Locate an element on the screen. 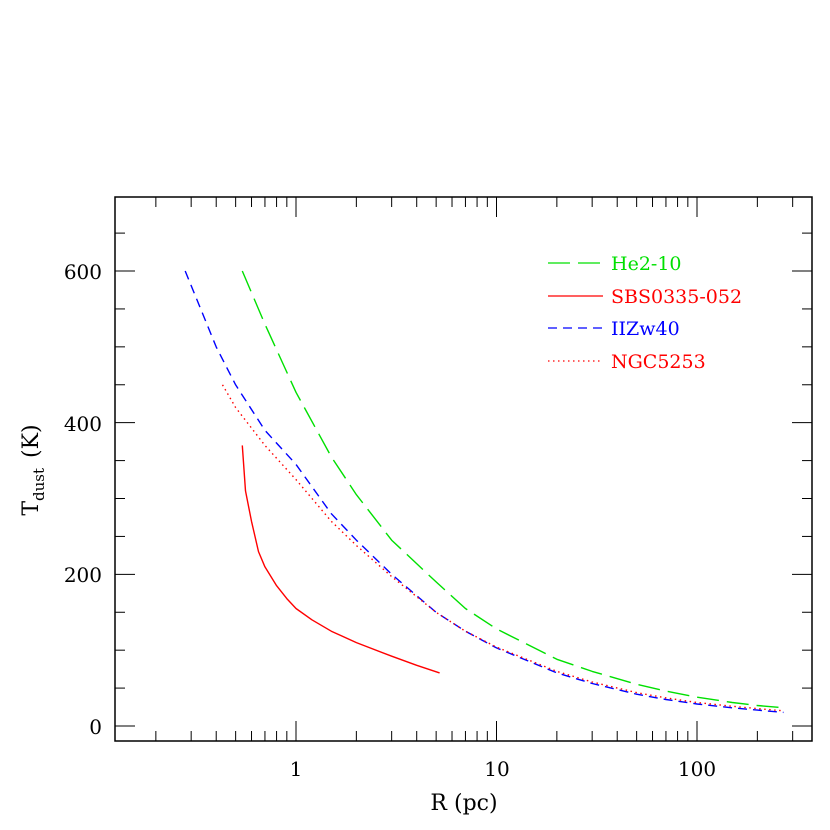  legend-label-ngc5253: NGC5253 is located at coordinates (658, 362).